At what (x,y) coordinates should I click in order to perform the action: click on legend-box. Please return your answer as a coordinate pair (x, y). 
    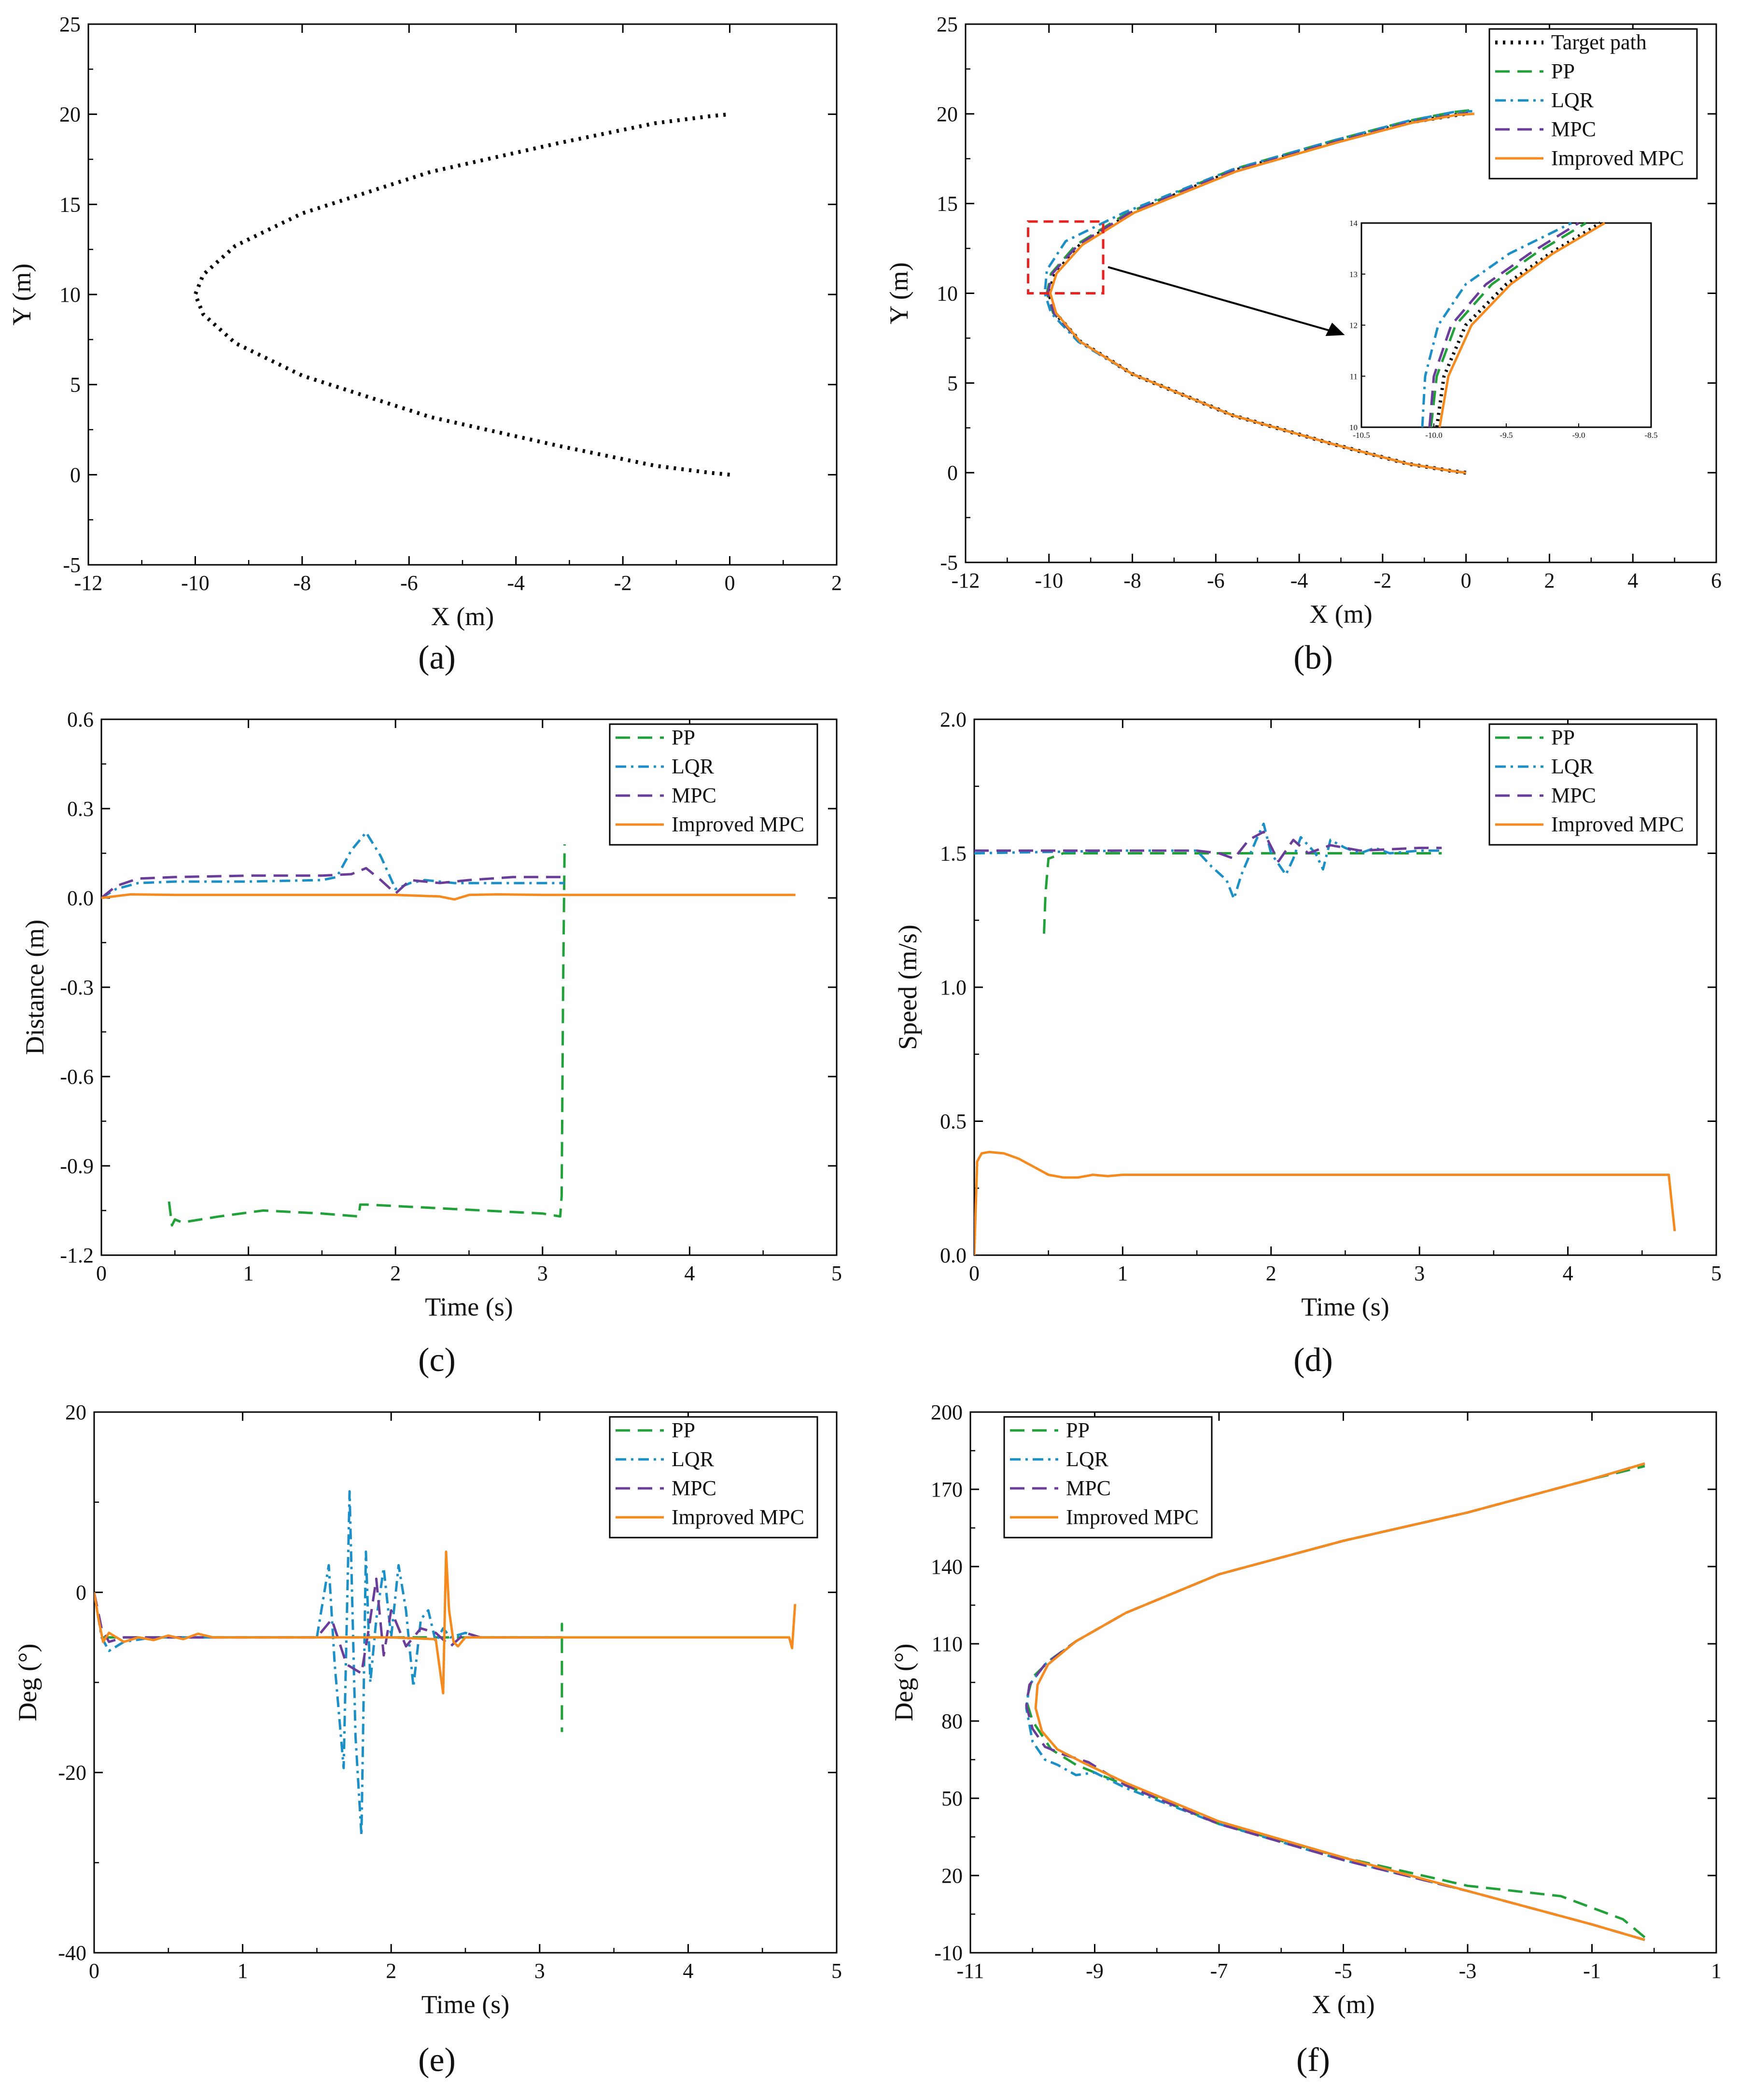
    Looking at the image, I should click on (1593, 104).